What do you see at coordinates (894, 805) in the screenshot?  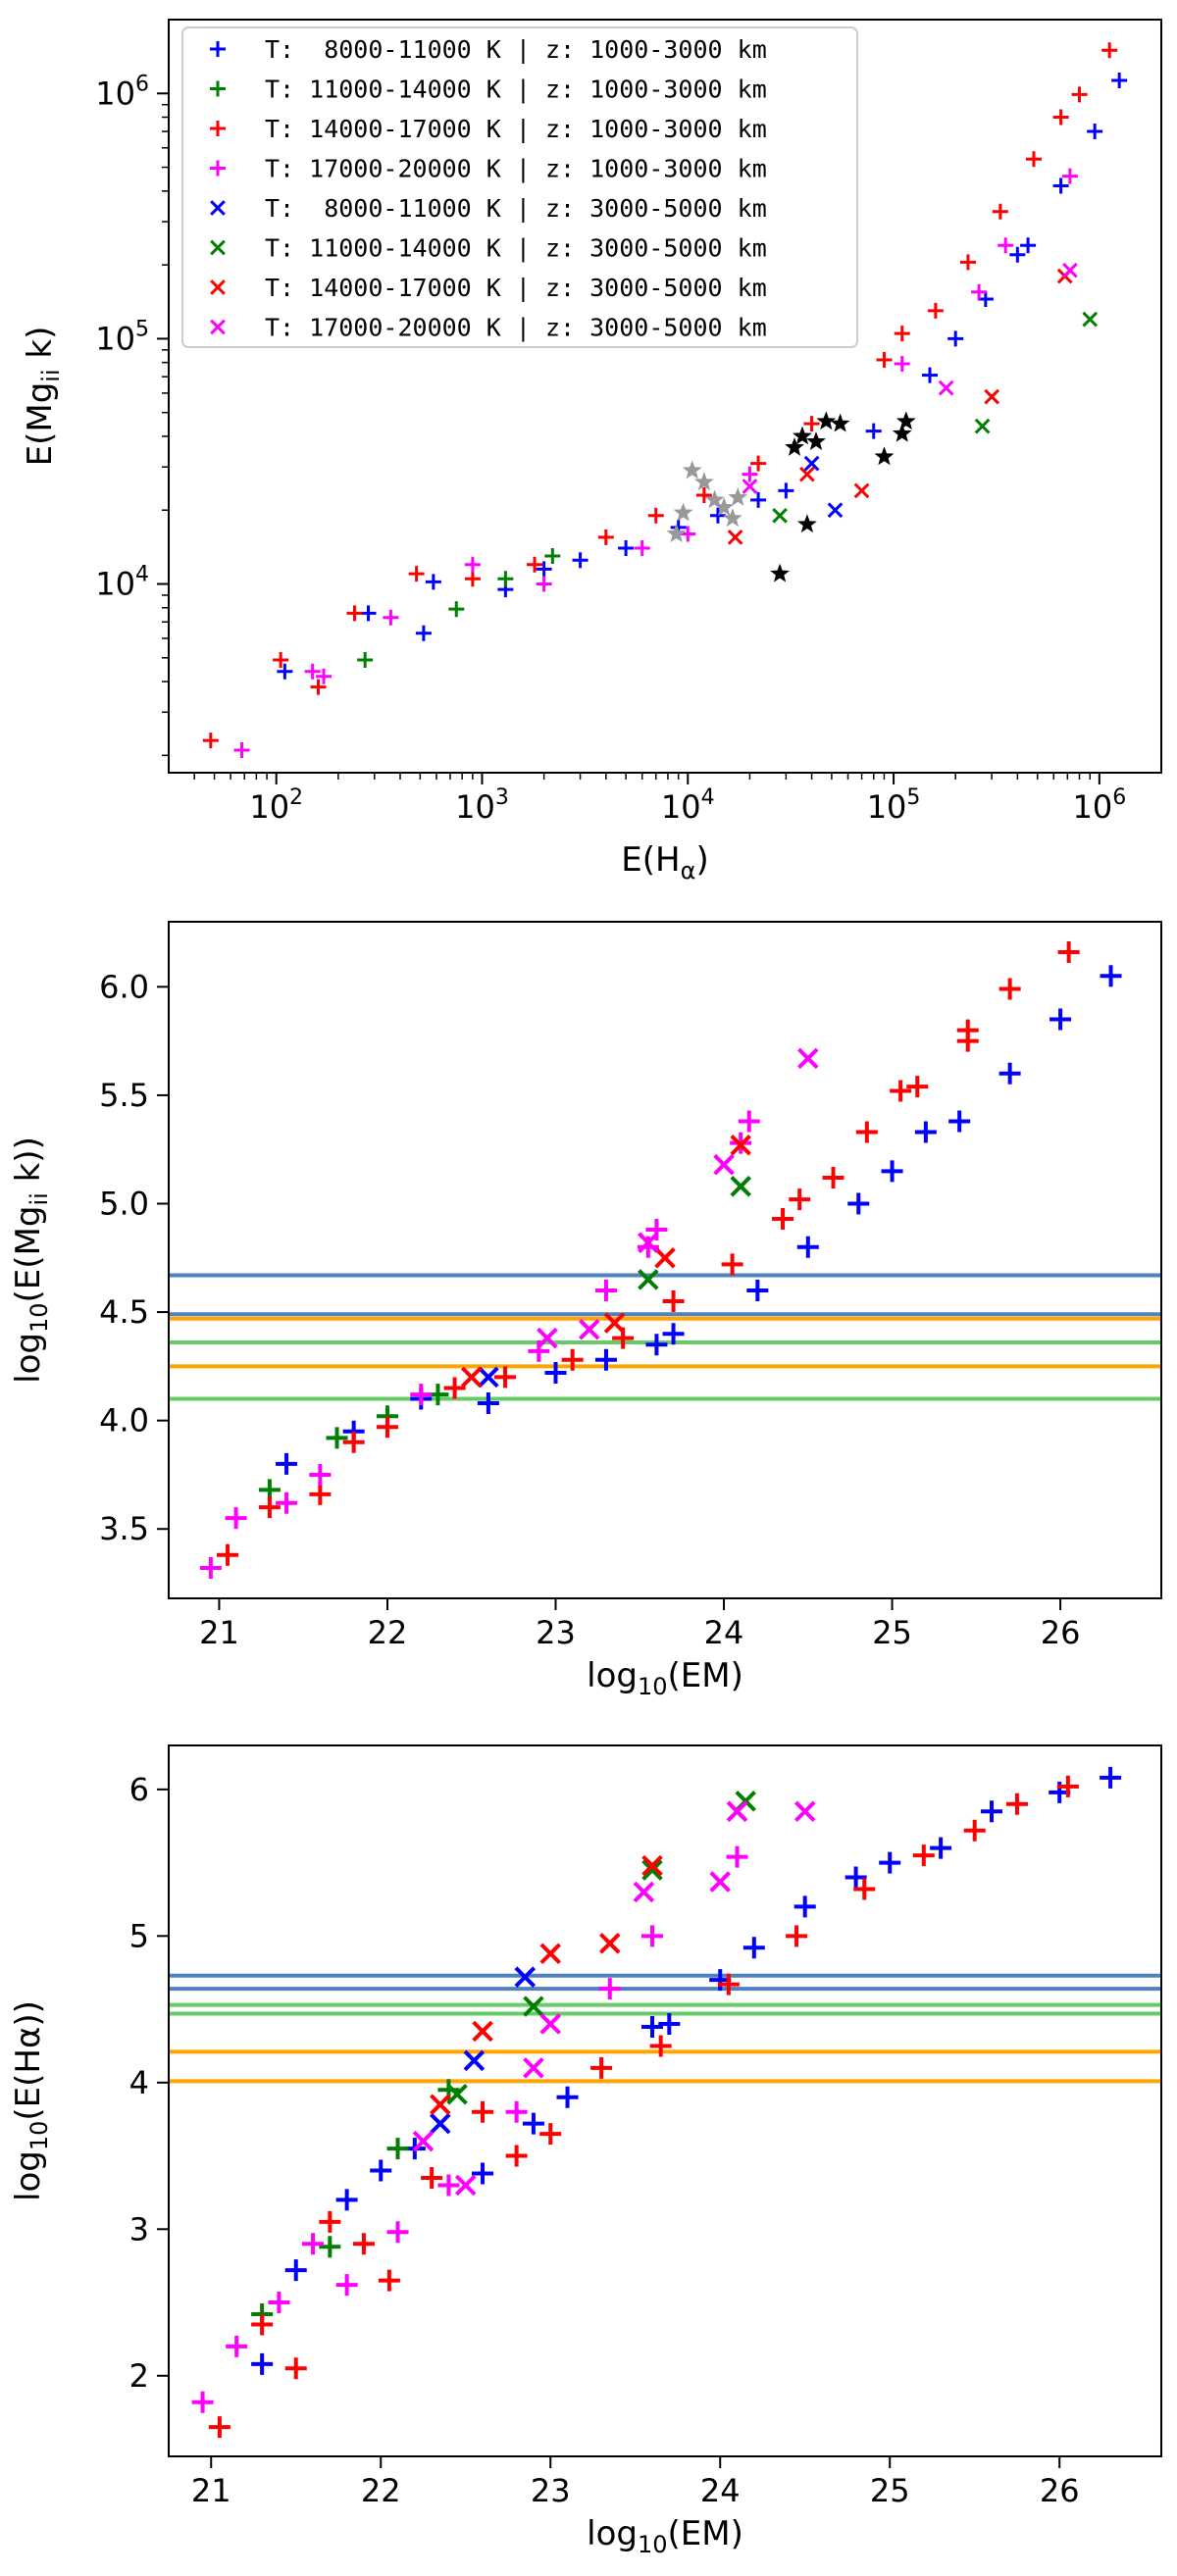 I see `x-tick-label: 10⁵` at bounding box center [894, 805].